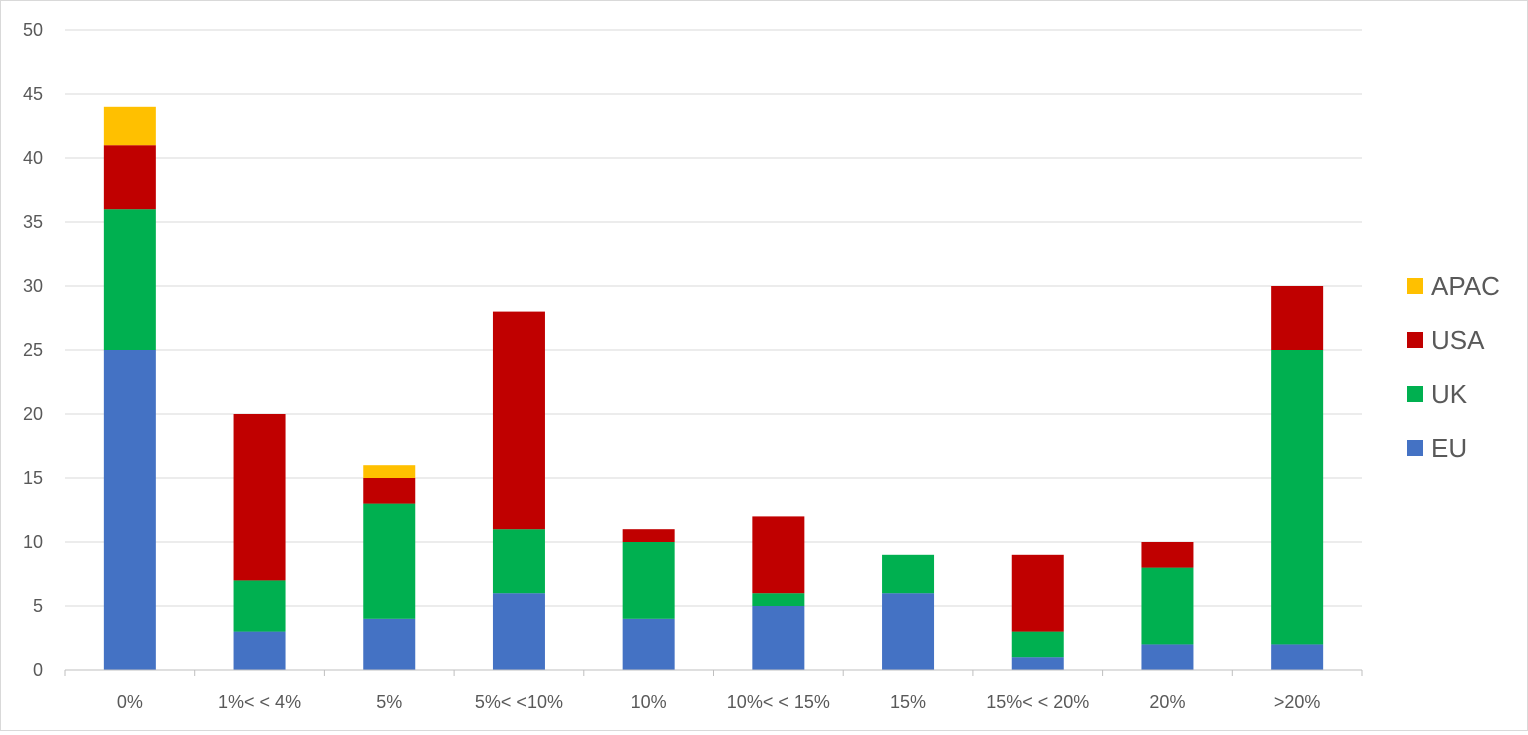 The height and width of the screenshot is (735, 1528). What do you see at coordinates (33, 542) in the screenshot?
I see `y-tick-label: 10` at bounding box center [33, 542].